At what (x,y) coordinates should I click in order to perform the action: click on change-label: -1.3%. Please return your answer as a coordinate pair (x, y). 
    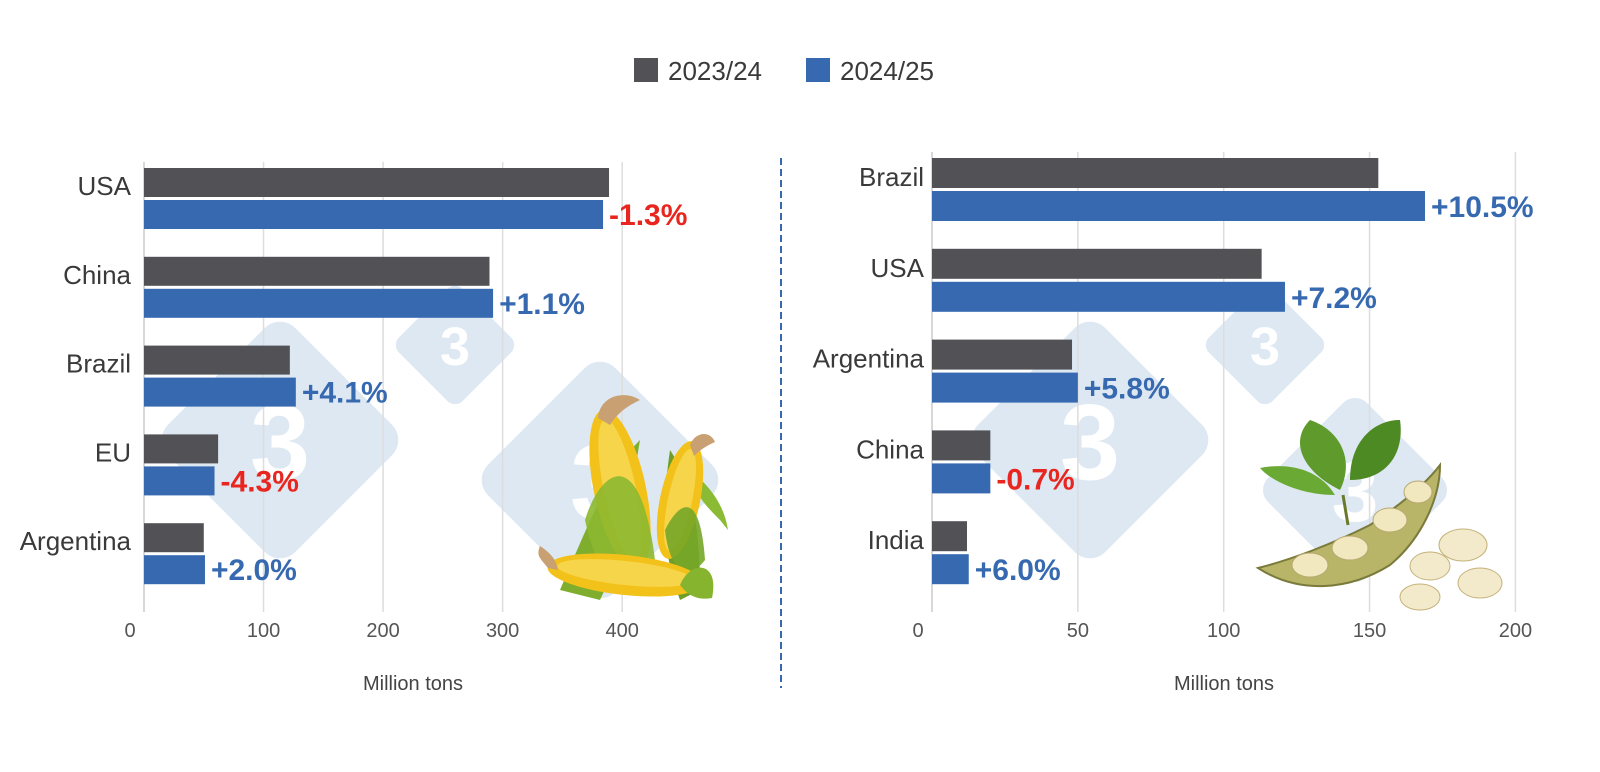
    Looking at the image, I should click on (648, 215).